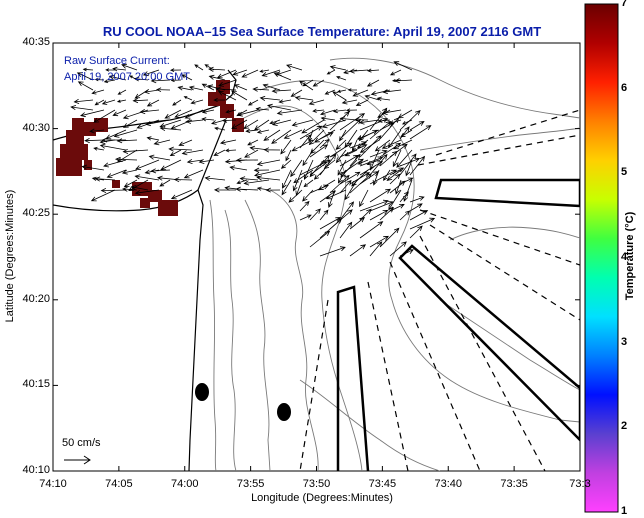 The width and height of the screenshot is (644, 518). What do you see at coordinates (119, 484) in the screenshot?
I see `x-tick-label: 74:05` at bounding box center [119, 484].